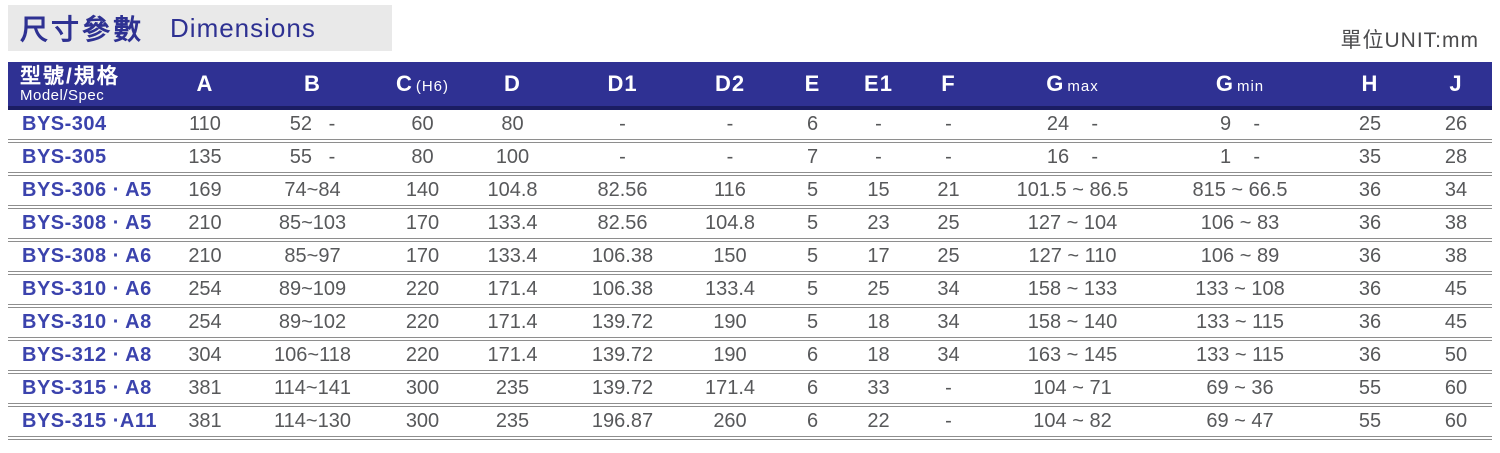  What do you see at coordinates (89, 257) in the screenshot?
I see `model-cell: BYS-308 · A6` at bounding box center [89, 257].